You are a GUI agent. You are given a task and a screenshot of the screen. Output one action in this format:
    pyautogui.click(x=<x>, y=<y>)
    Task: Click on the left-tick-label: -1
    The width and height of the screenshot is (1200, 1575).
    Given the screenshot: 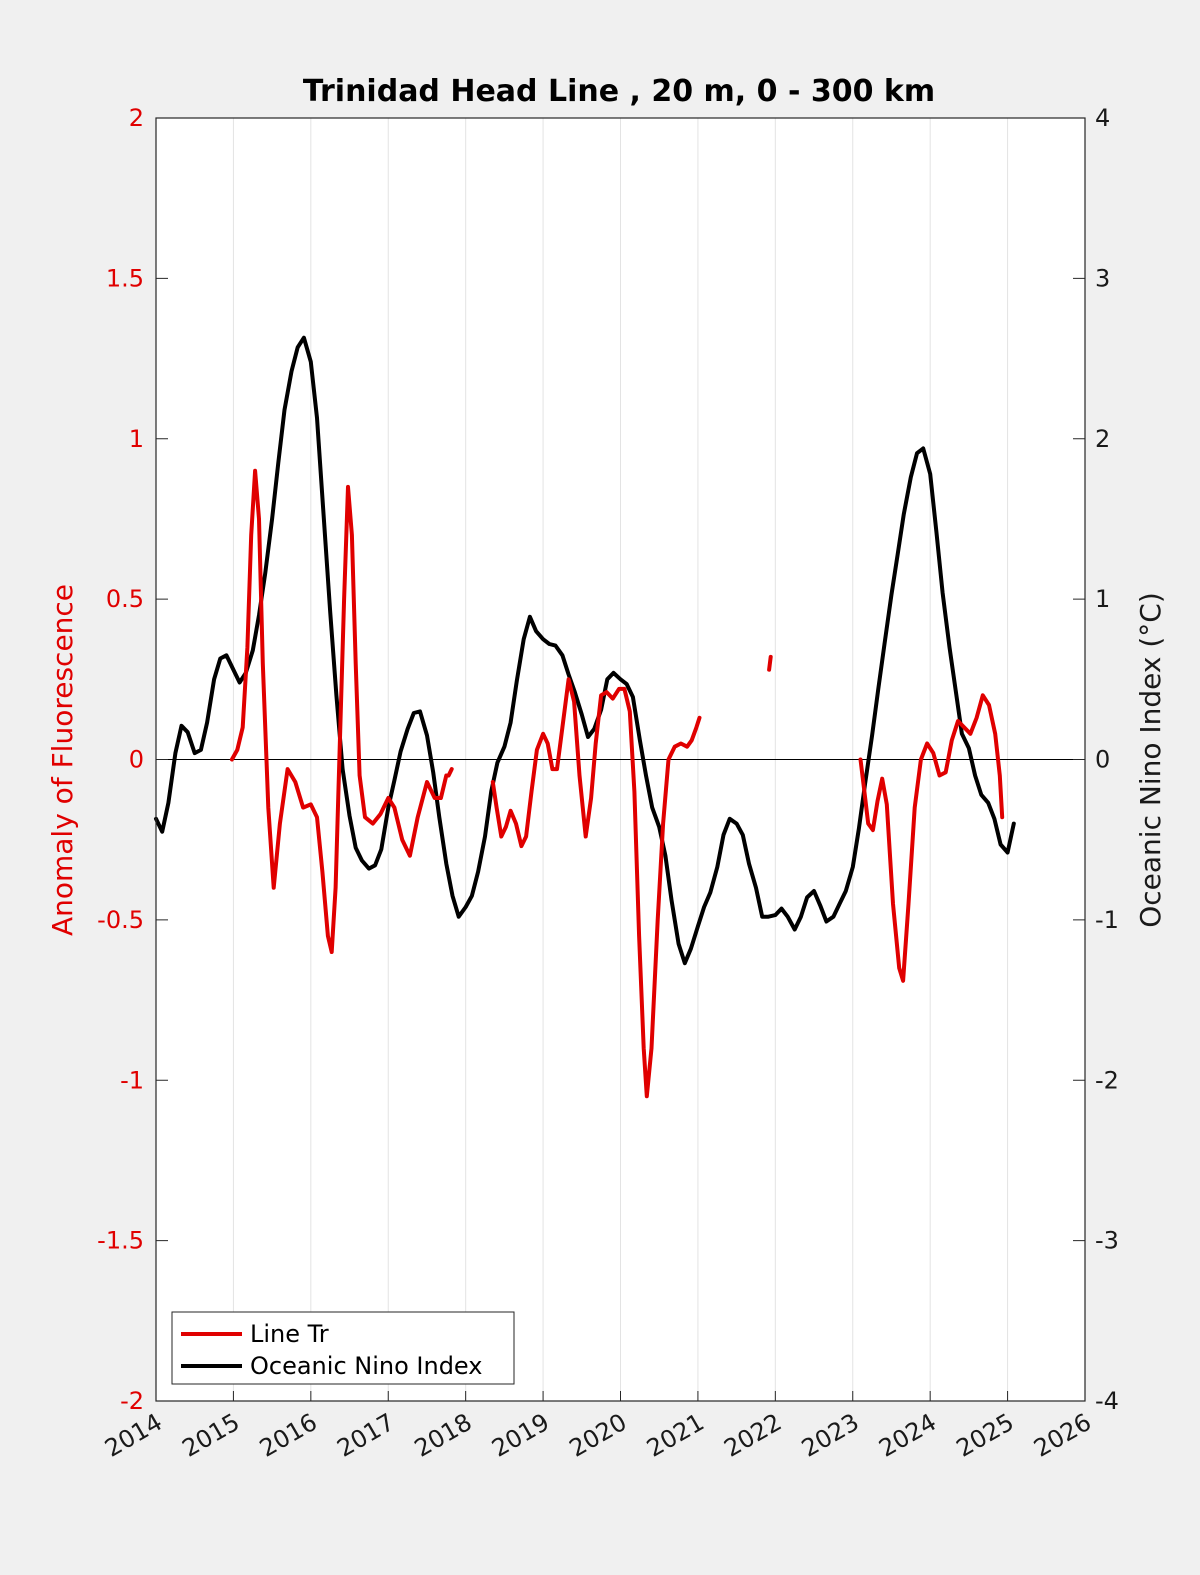 What is the action you would take?
    pyautogui.click(x=132, y=1080)
    